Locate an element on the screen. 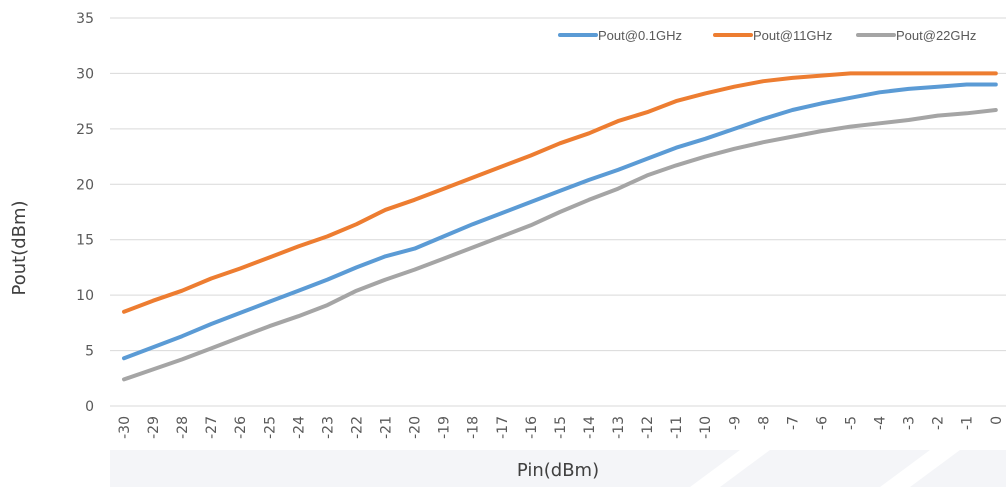  x-tick-label: -18 is located at coordinates (474, 427).